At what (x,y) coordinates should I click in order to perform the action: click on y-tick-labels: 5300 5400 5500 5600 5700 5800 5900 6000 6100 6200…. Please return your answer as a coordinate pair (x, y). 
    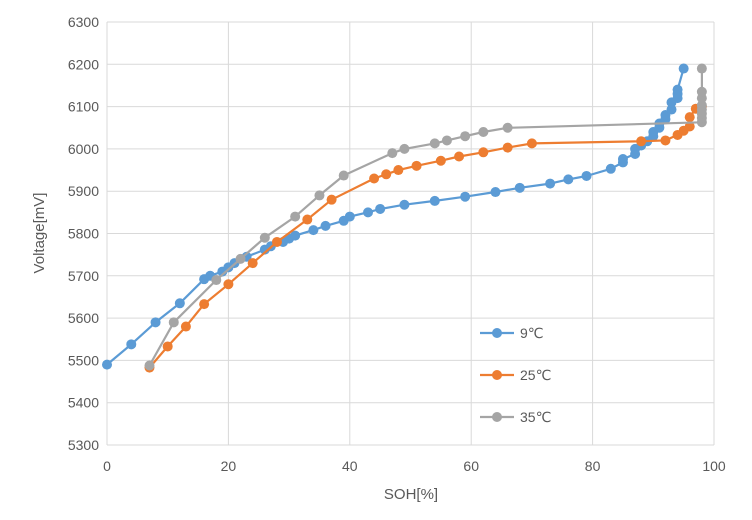
    Looking at the image, I should click on (83, 233).